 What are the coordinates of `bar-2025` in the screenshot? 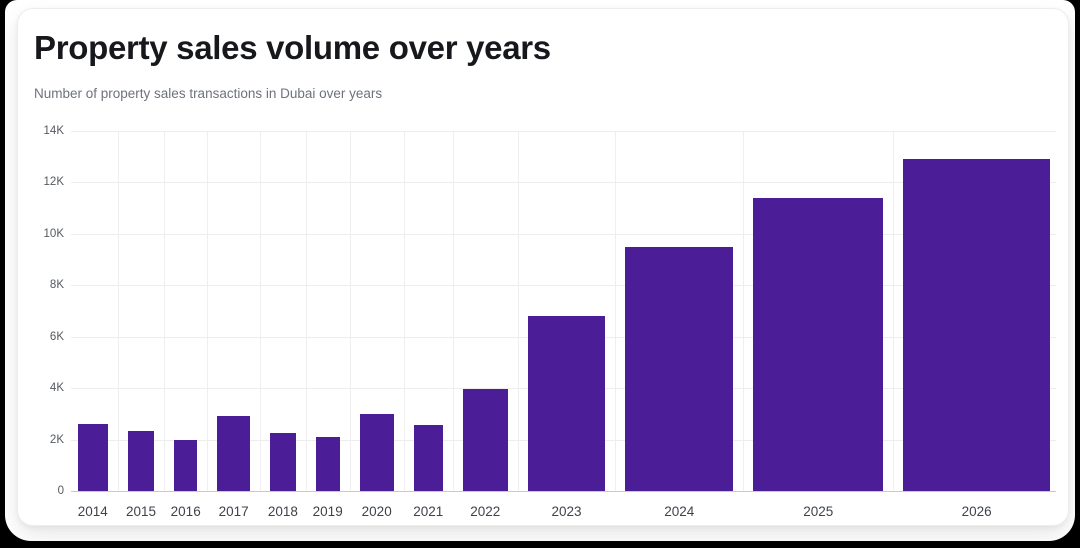 It's located at (818, 344).